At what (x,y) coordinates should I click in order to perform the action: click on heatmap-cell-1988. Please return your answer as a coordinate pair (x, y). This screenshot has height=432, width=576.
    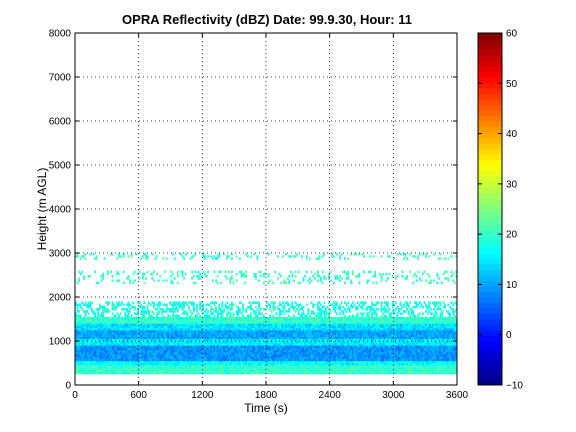
    Looking at the image, I should click on (184, 355).